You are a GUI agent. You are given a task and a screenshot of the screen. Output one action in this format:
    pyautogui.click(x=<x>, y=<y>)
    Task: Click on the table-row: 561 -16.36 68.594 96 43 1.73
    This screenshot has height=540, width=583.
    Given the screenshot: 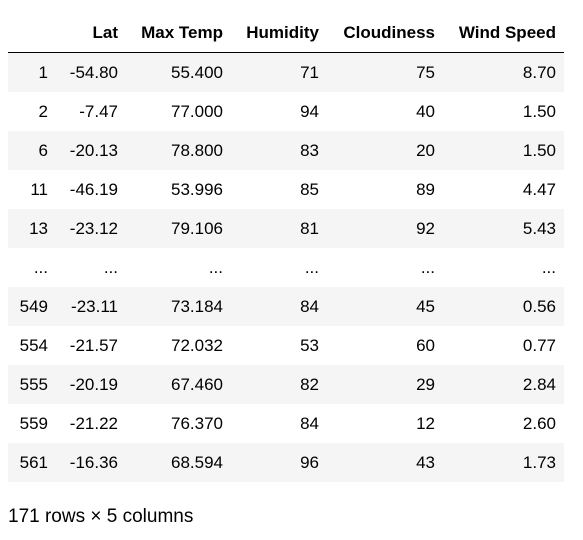 What is the action you would take?
    pyautogui.click(x=286, y=462)
    